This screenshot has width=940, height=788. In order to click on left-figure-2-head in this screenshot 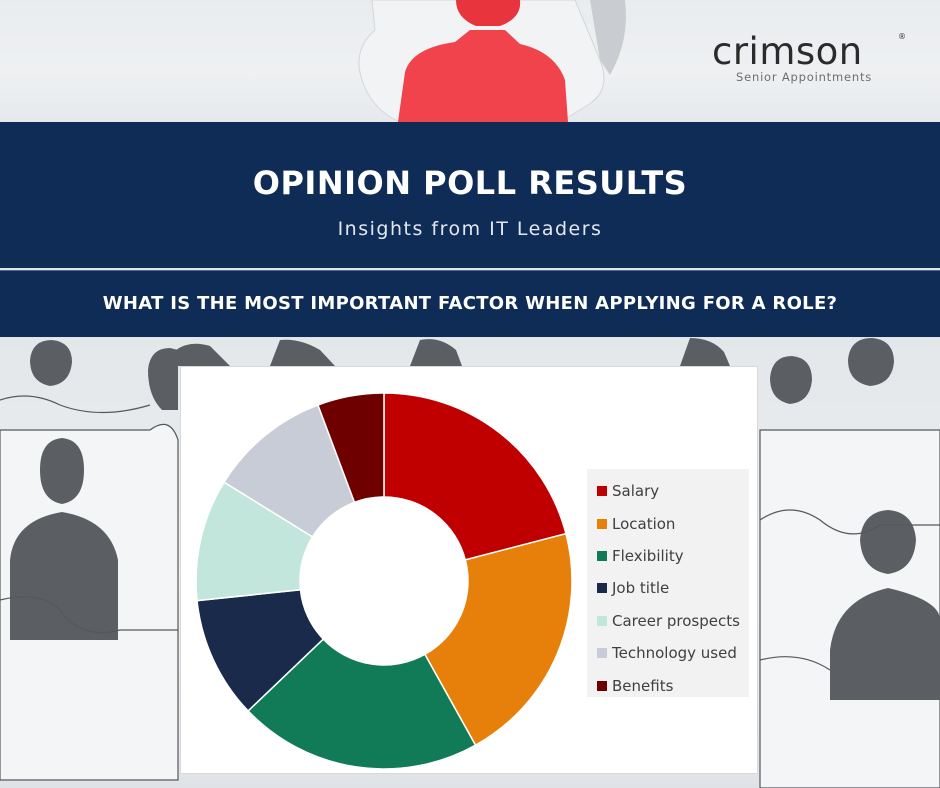, I will do `click(163, 379)`.